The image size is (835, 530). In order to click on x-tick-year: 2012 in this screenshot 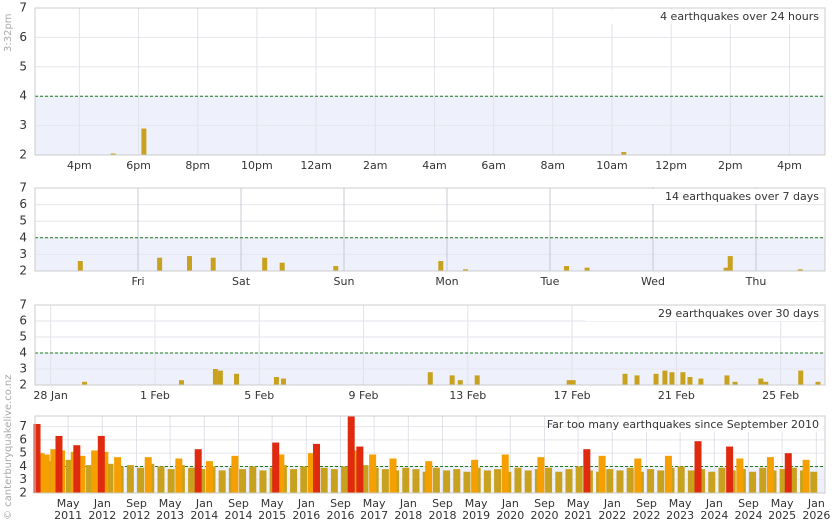, I will do `click(136, 515)`.